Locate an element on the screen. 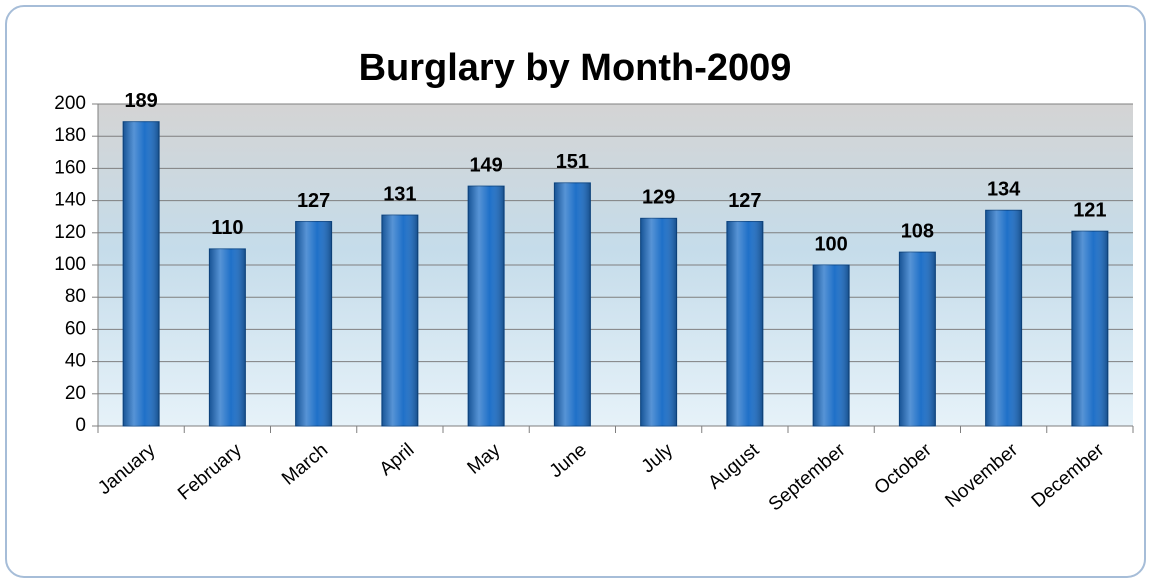 This screenshot has height=583, width=1151. y-tick-label: 40 is located at coordinates (75, 361).